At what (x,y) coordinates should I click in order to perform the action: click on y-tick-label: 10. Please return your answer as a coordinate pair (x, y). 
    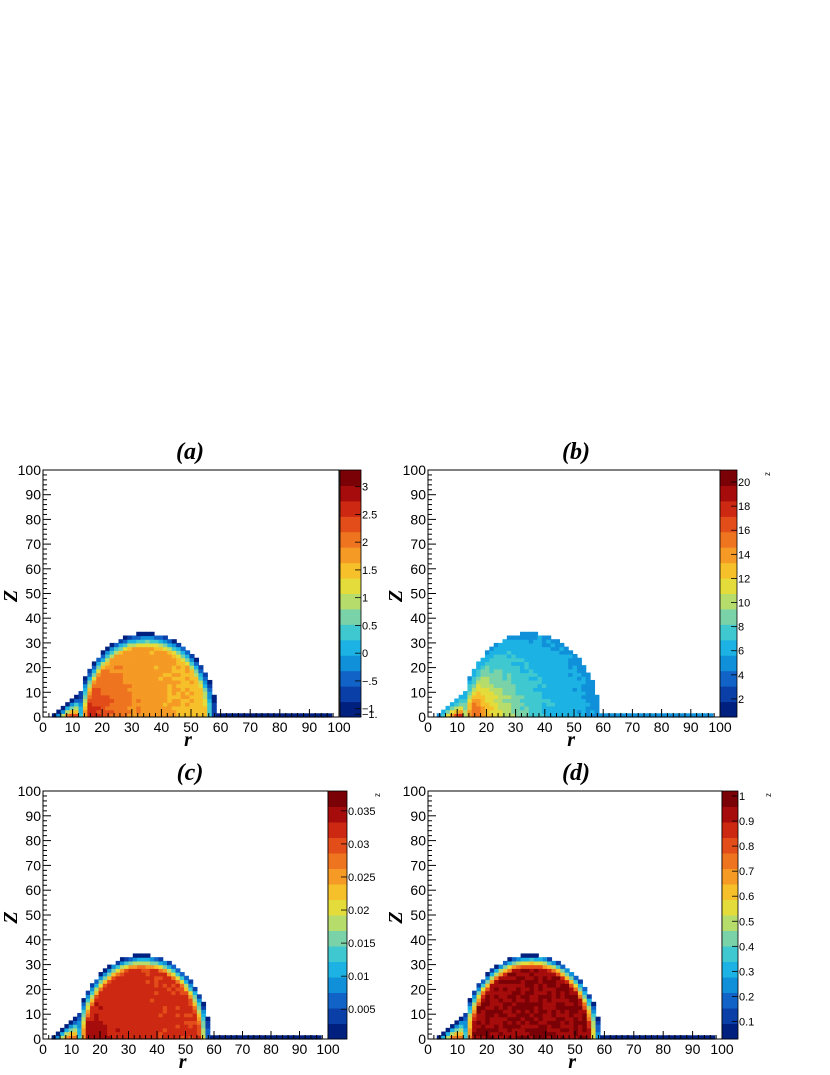
    Looking at the image, I should click on (418, 692).